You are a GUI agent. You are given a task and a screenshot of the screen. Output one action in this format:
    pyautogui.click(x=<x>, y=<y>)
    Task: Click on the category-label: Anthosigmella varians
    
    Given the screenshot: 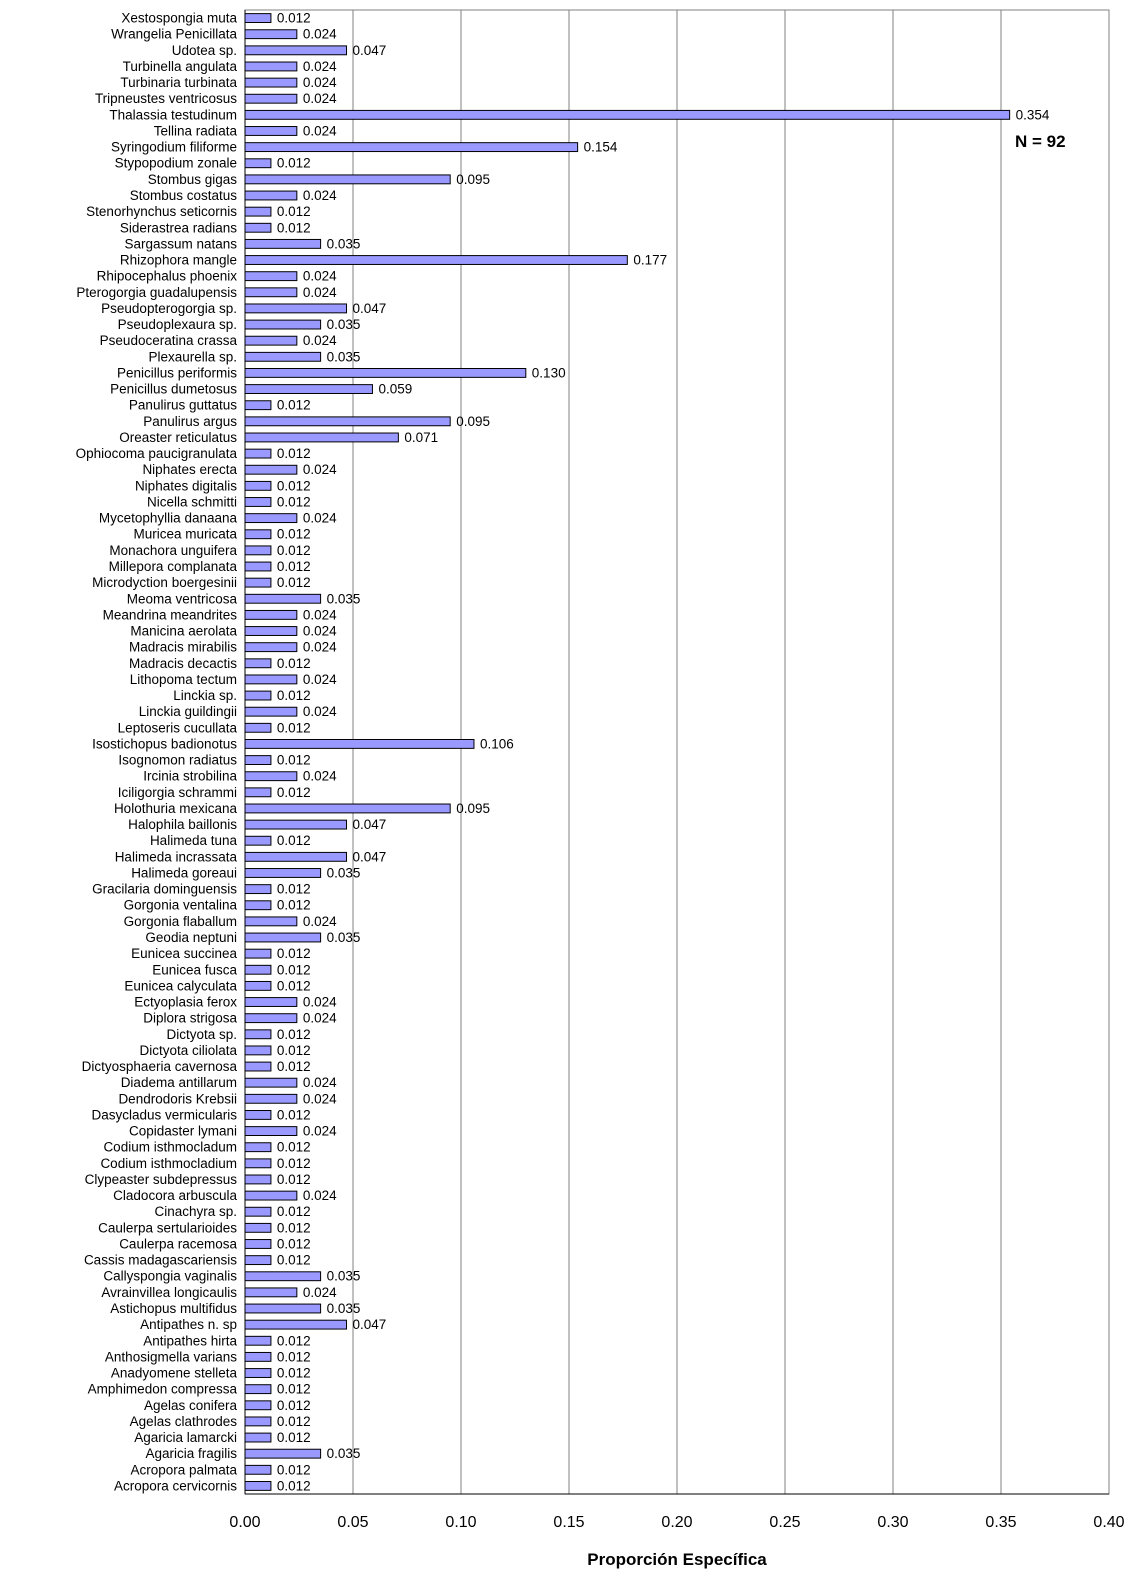 What is the action you would take?
    pyautogui.click(x=171, y=1356)
    